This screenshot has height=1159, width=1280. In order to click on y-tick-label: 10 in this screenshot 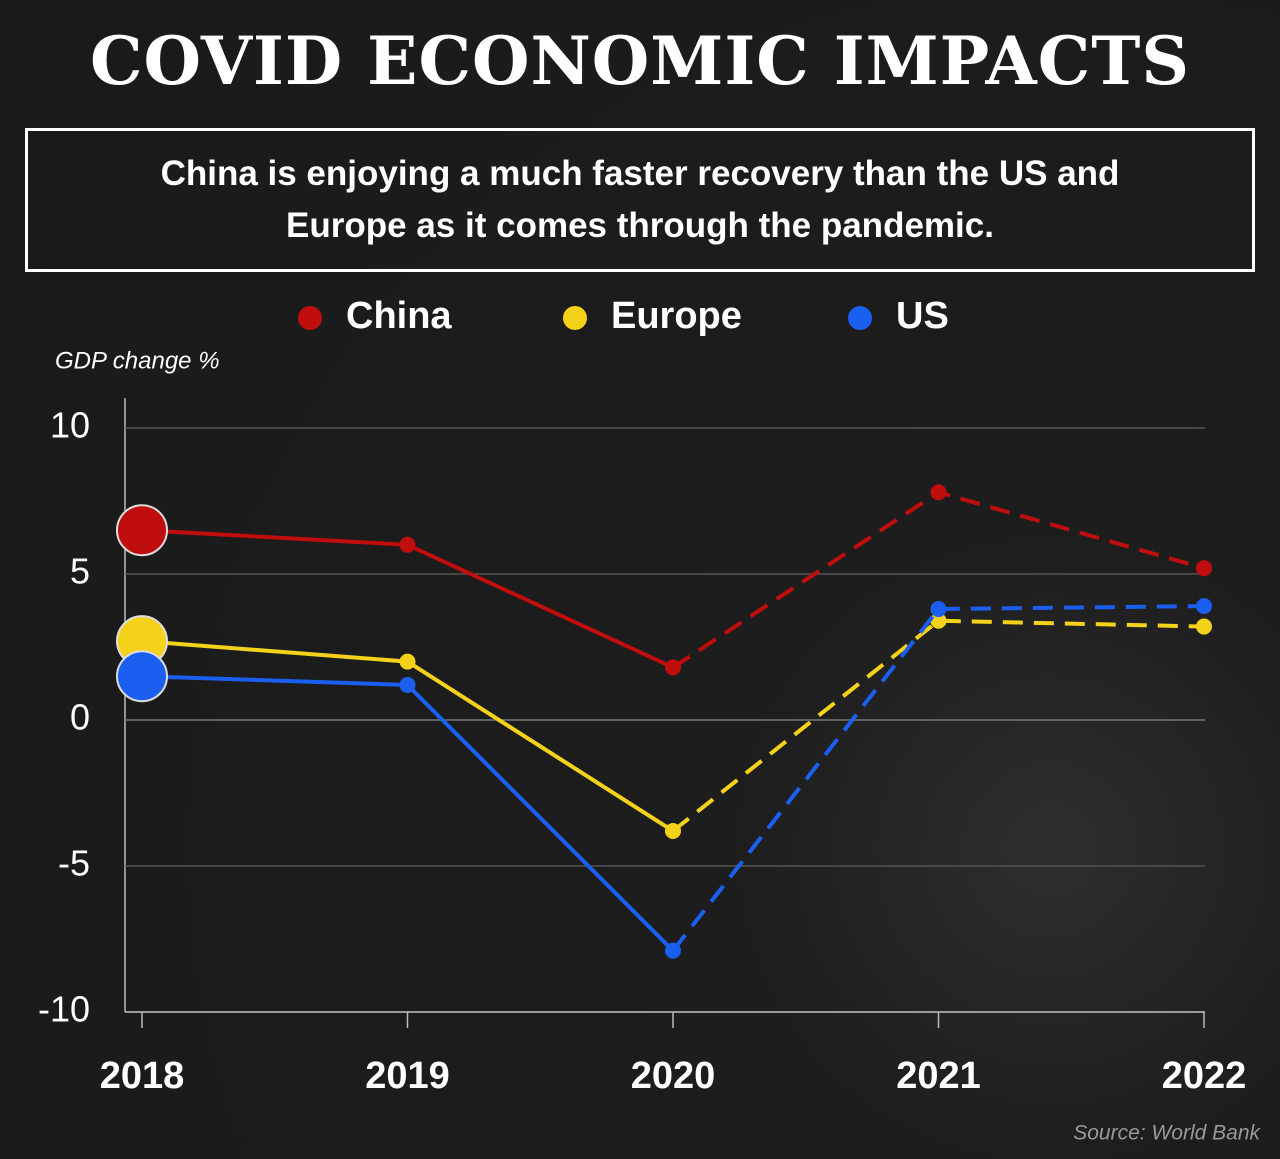, I will do `click(70, 425)`.